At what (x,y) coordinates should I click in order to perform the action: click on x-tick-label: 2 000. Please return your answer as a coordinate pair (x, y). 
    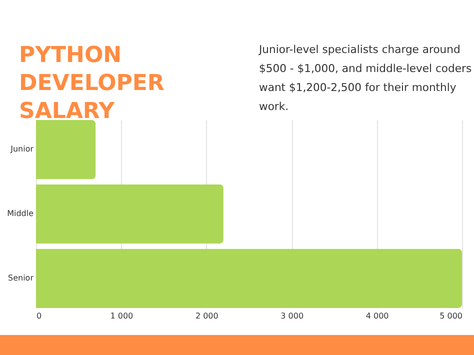
    Looking at the image, I should click on (206, 316).